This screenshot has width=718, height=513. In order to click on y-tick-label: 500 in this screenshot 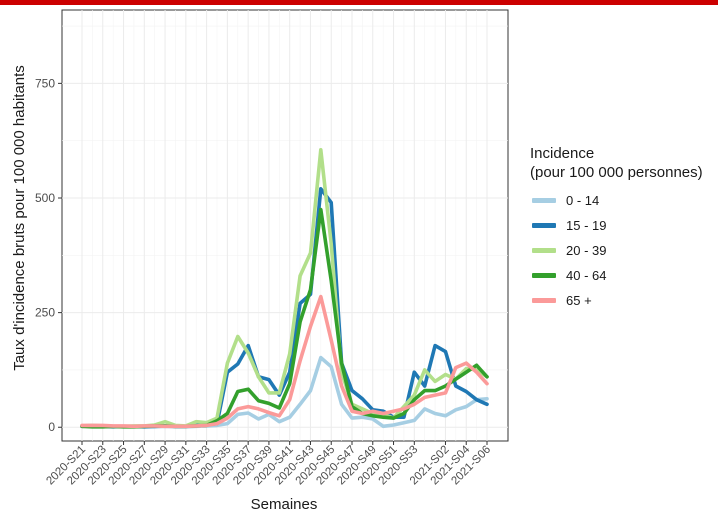, I will do `click(45, 198)`.